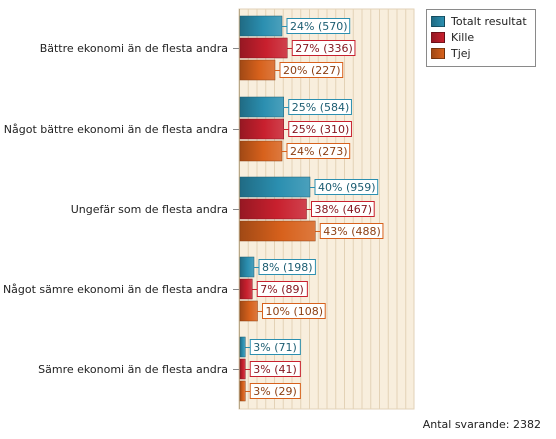  I want to click on category-label: Något bättre ekonomi än de flesta andra, so click(116, 129).